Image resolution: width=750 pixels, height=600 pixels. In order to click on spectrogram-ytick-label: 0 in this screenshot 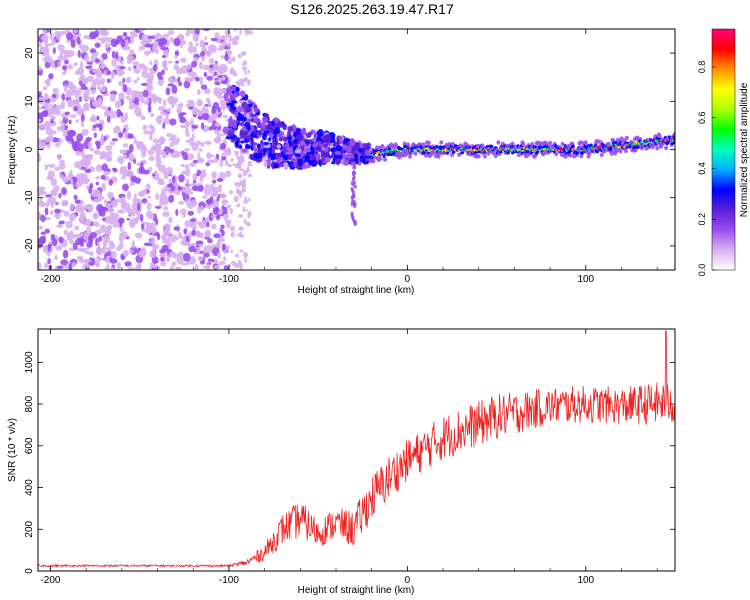, I will do `click(29, 149)`.